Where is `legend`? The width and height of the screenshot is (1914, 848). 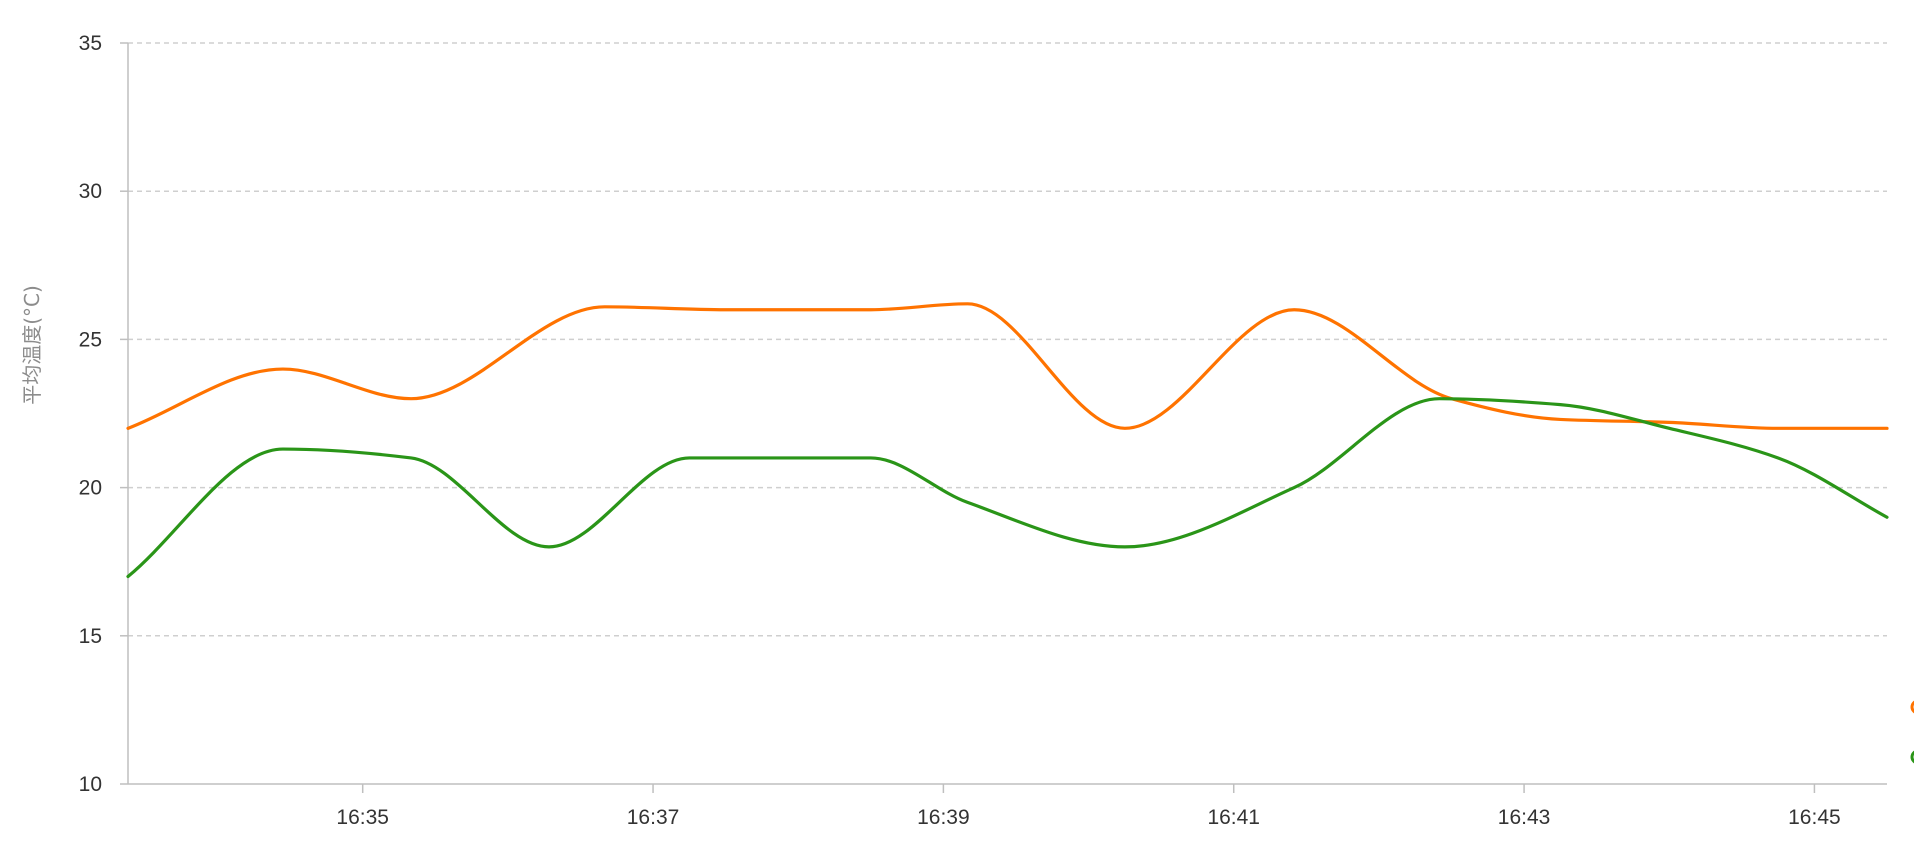
legend is located at coordinates (1912, 732).